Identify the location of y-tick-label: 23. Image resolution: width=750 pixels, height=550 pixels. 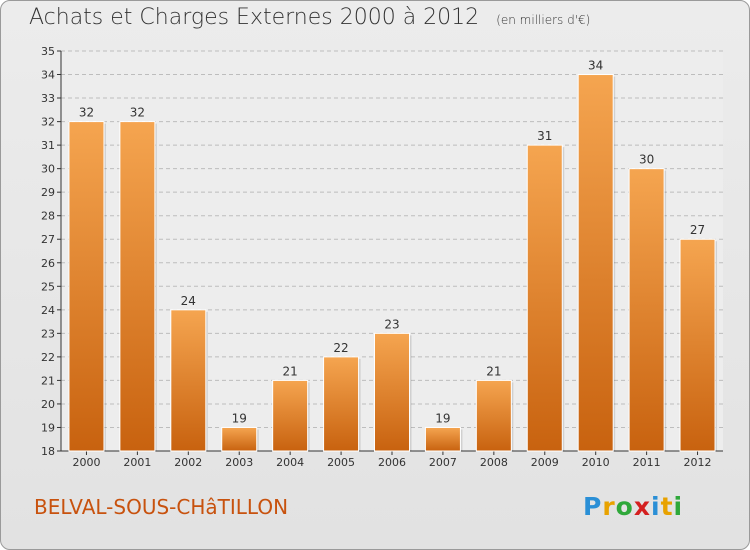
(48, 333).